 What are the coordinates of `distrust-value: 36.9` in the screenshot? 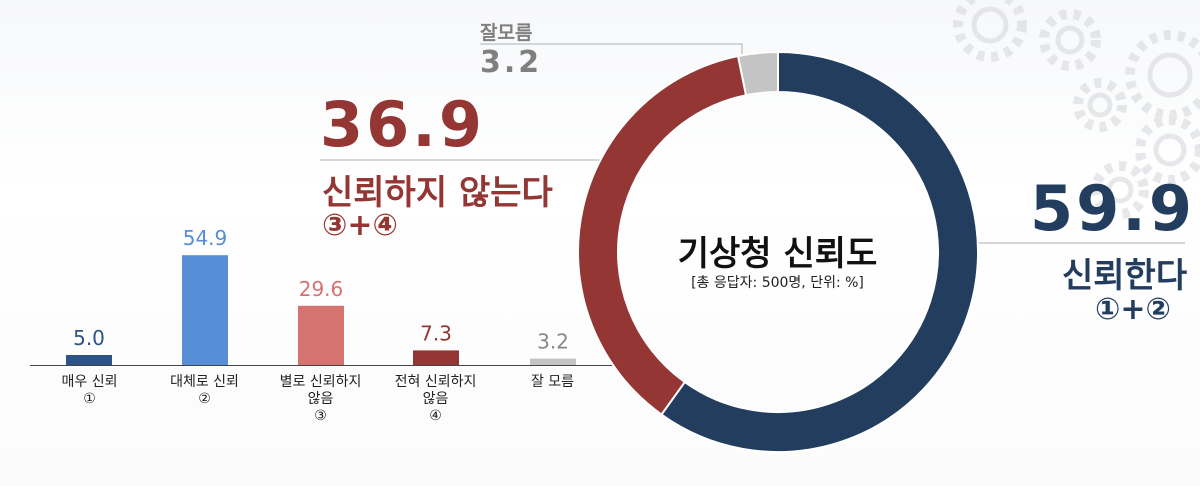 It's located at (402, 124).